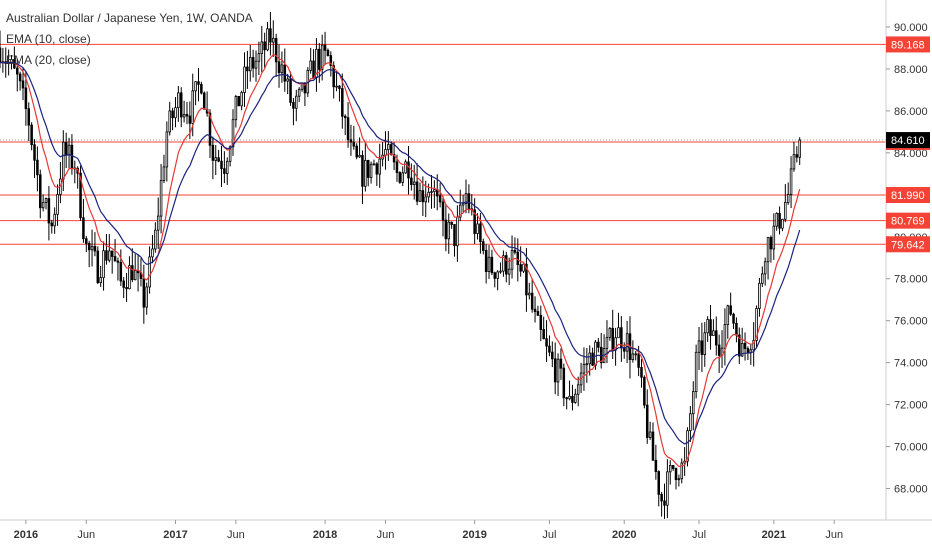 The width and height of the screenshot is (932, 550). Describe the element at coordinates (911, 112) in the screenshot. I see `y-tick-label-9: 86.000` at that location.